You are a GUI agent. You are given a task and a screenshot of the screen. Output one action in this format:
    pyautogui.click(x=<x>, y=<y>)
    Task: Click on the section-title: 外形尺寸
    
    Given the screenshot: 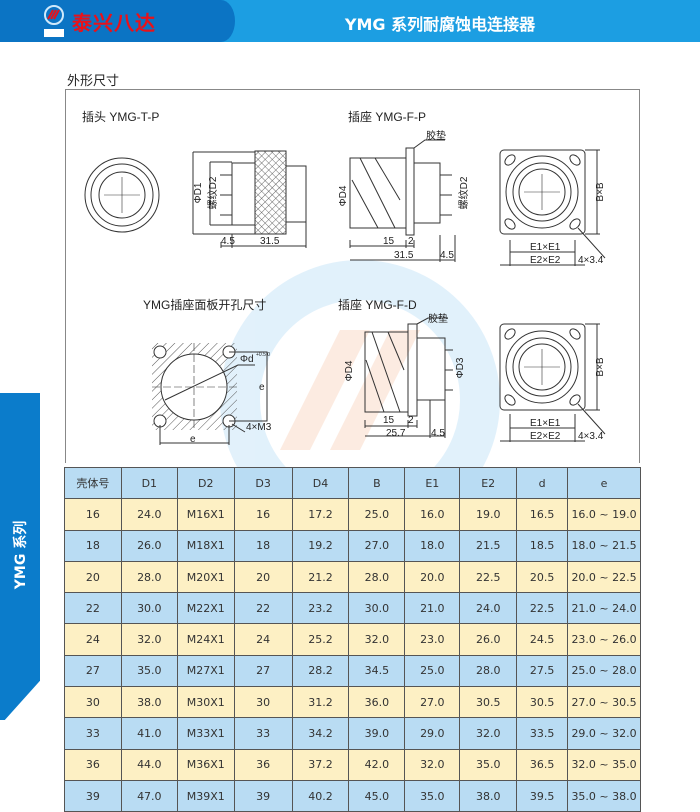 What is the action you would take?
    pyautogui.click(x=93, y=81)
    